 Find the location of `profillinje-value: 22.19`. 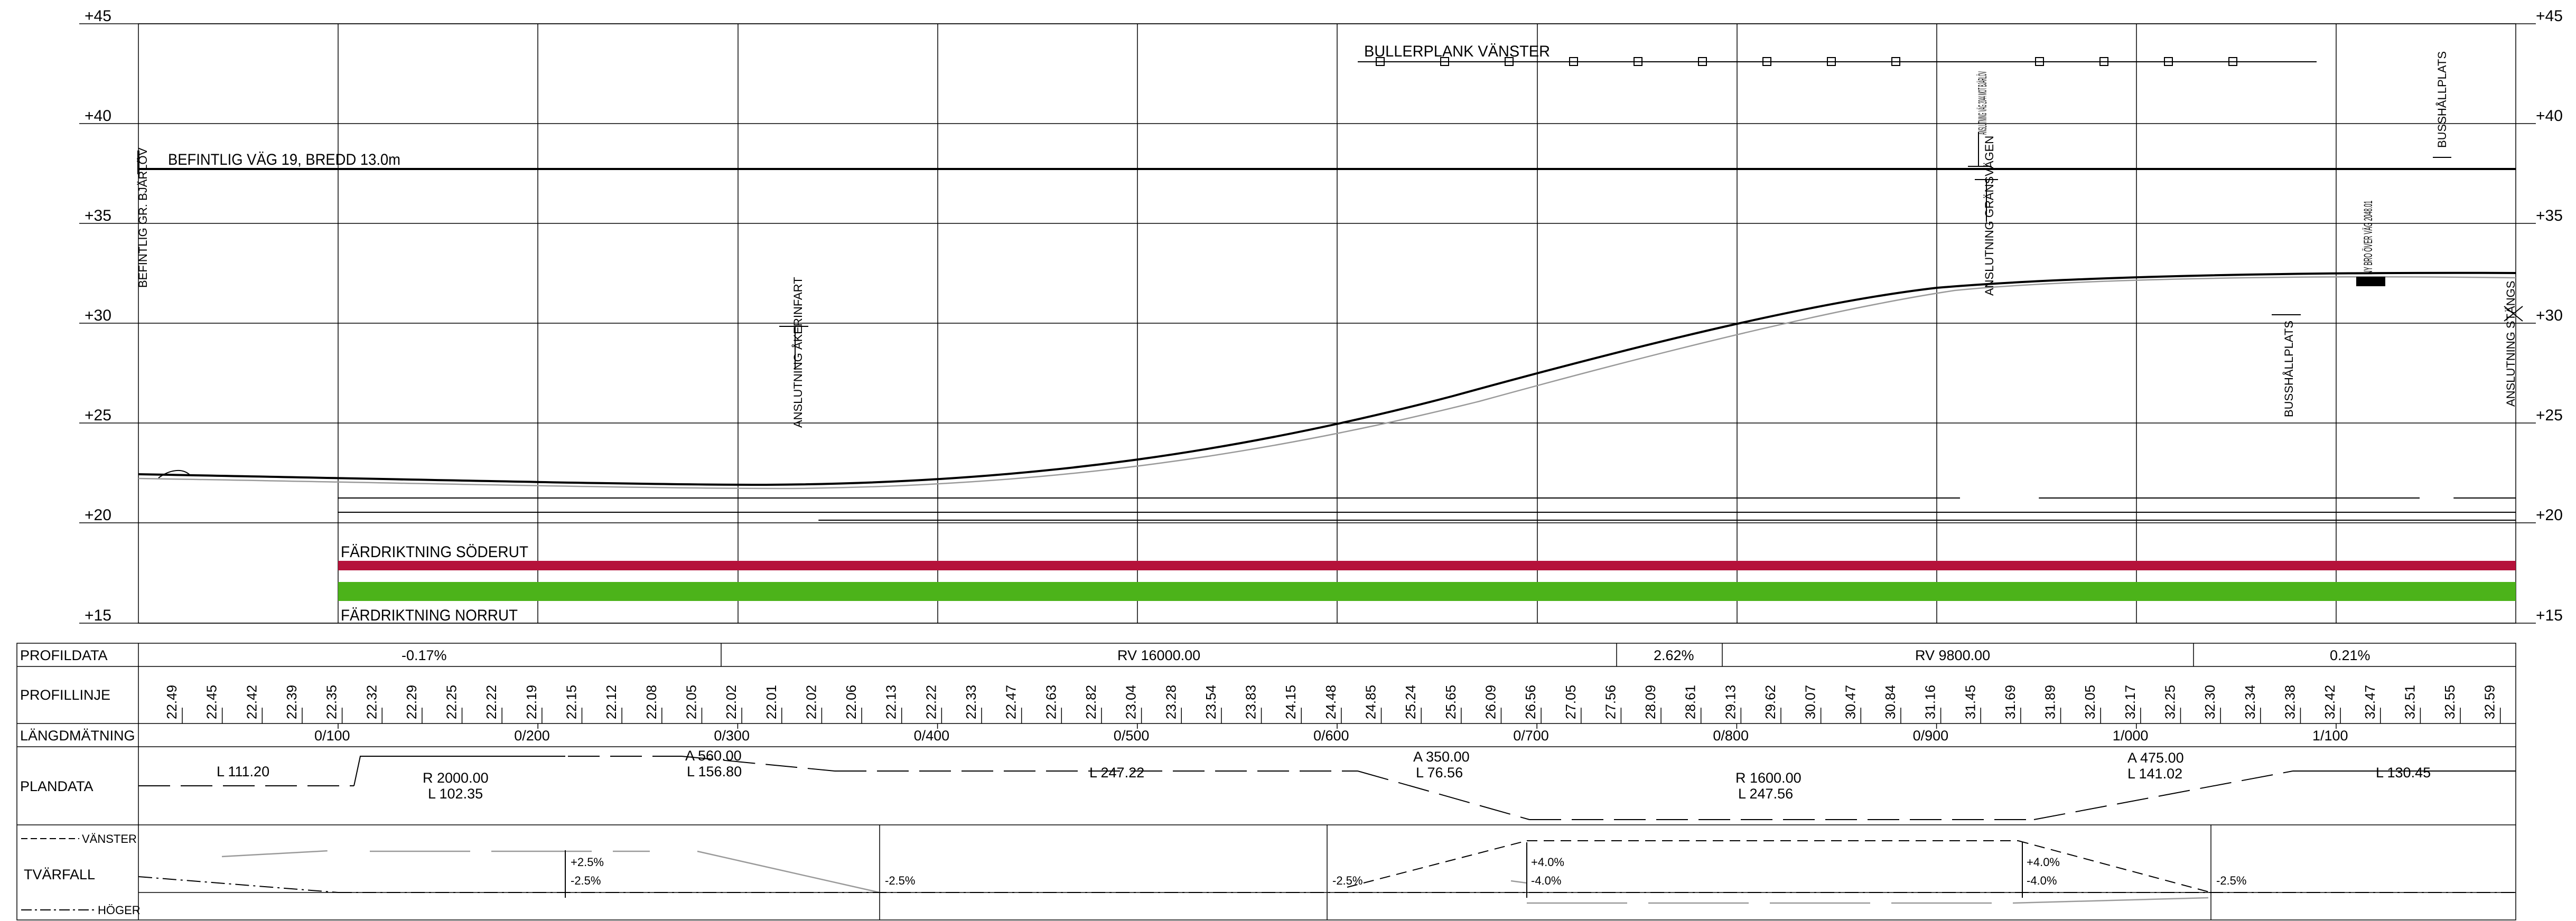

profillinje-value: 22.19 is located at coordinates (531, 702).